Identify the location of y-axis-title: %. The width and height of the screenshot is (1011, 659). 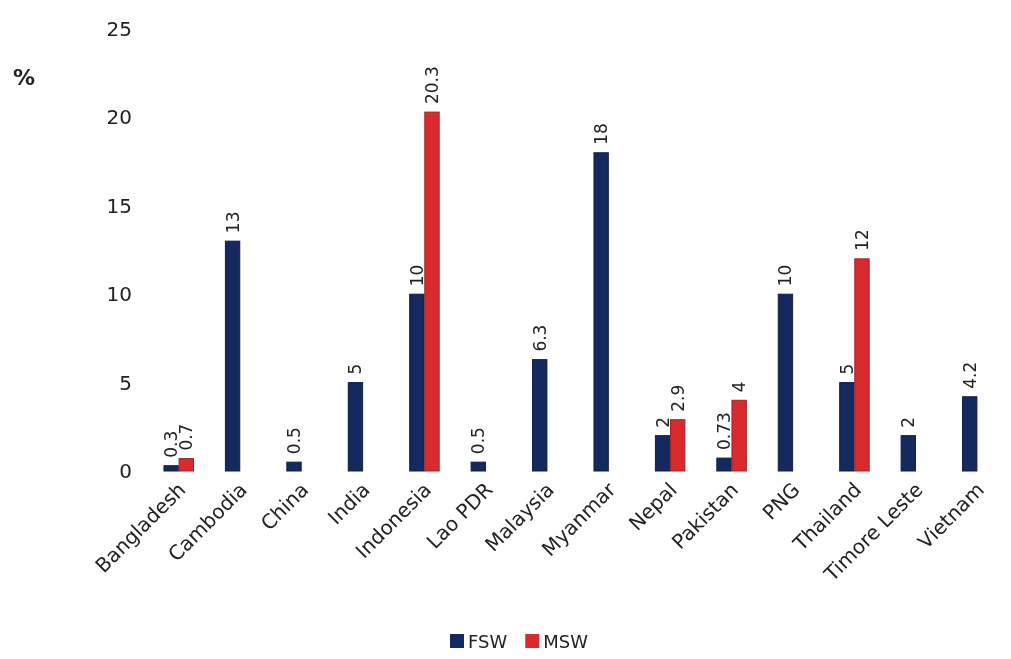
(24, 77).